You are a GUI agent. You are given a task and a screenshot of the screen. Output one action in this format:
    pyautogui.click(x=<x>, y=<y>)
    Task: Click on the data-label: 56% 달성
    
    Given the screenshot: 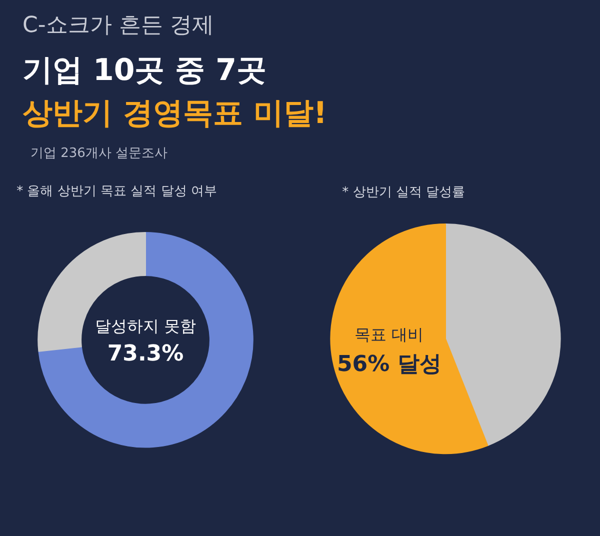 What is the action you would take?
    pyautogui.click(x=389, y=364)
    